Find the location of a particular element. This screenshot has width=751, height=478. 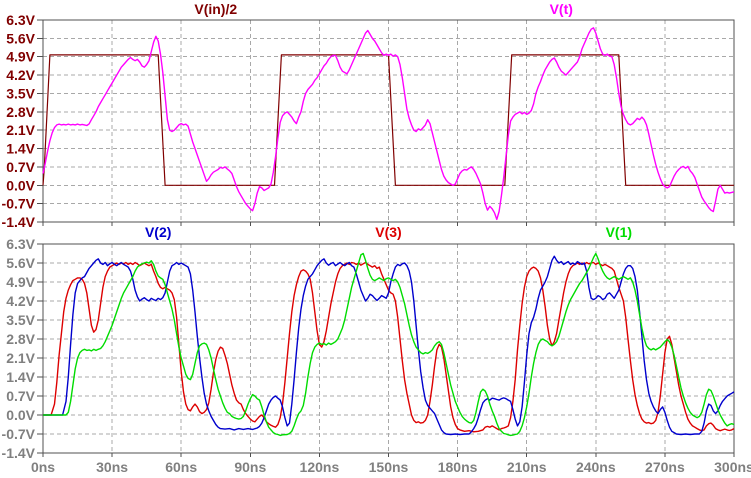

svg-text: 300ns is located at coordinates (732, 467).